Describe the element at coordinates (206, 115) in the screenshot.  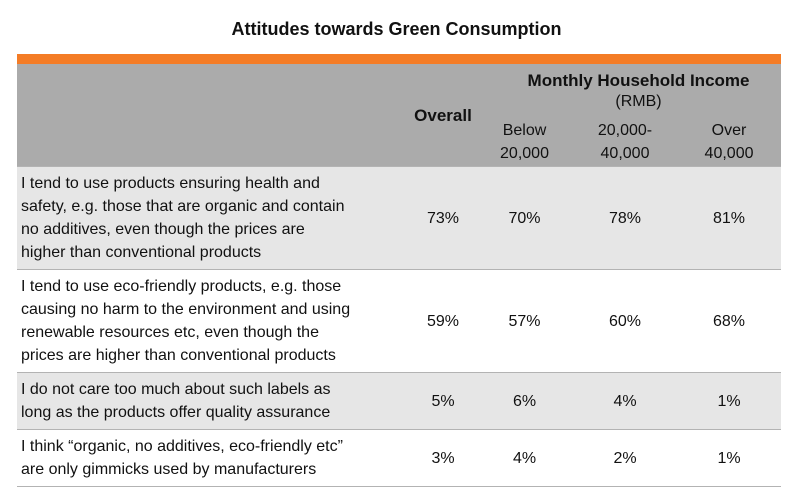
I see `statement-header-cell` at that location.